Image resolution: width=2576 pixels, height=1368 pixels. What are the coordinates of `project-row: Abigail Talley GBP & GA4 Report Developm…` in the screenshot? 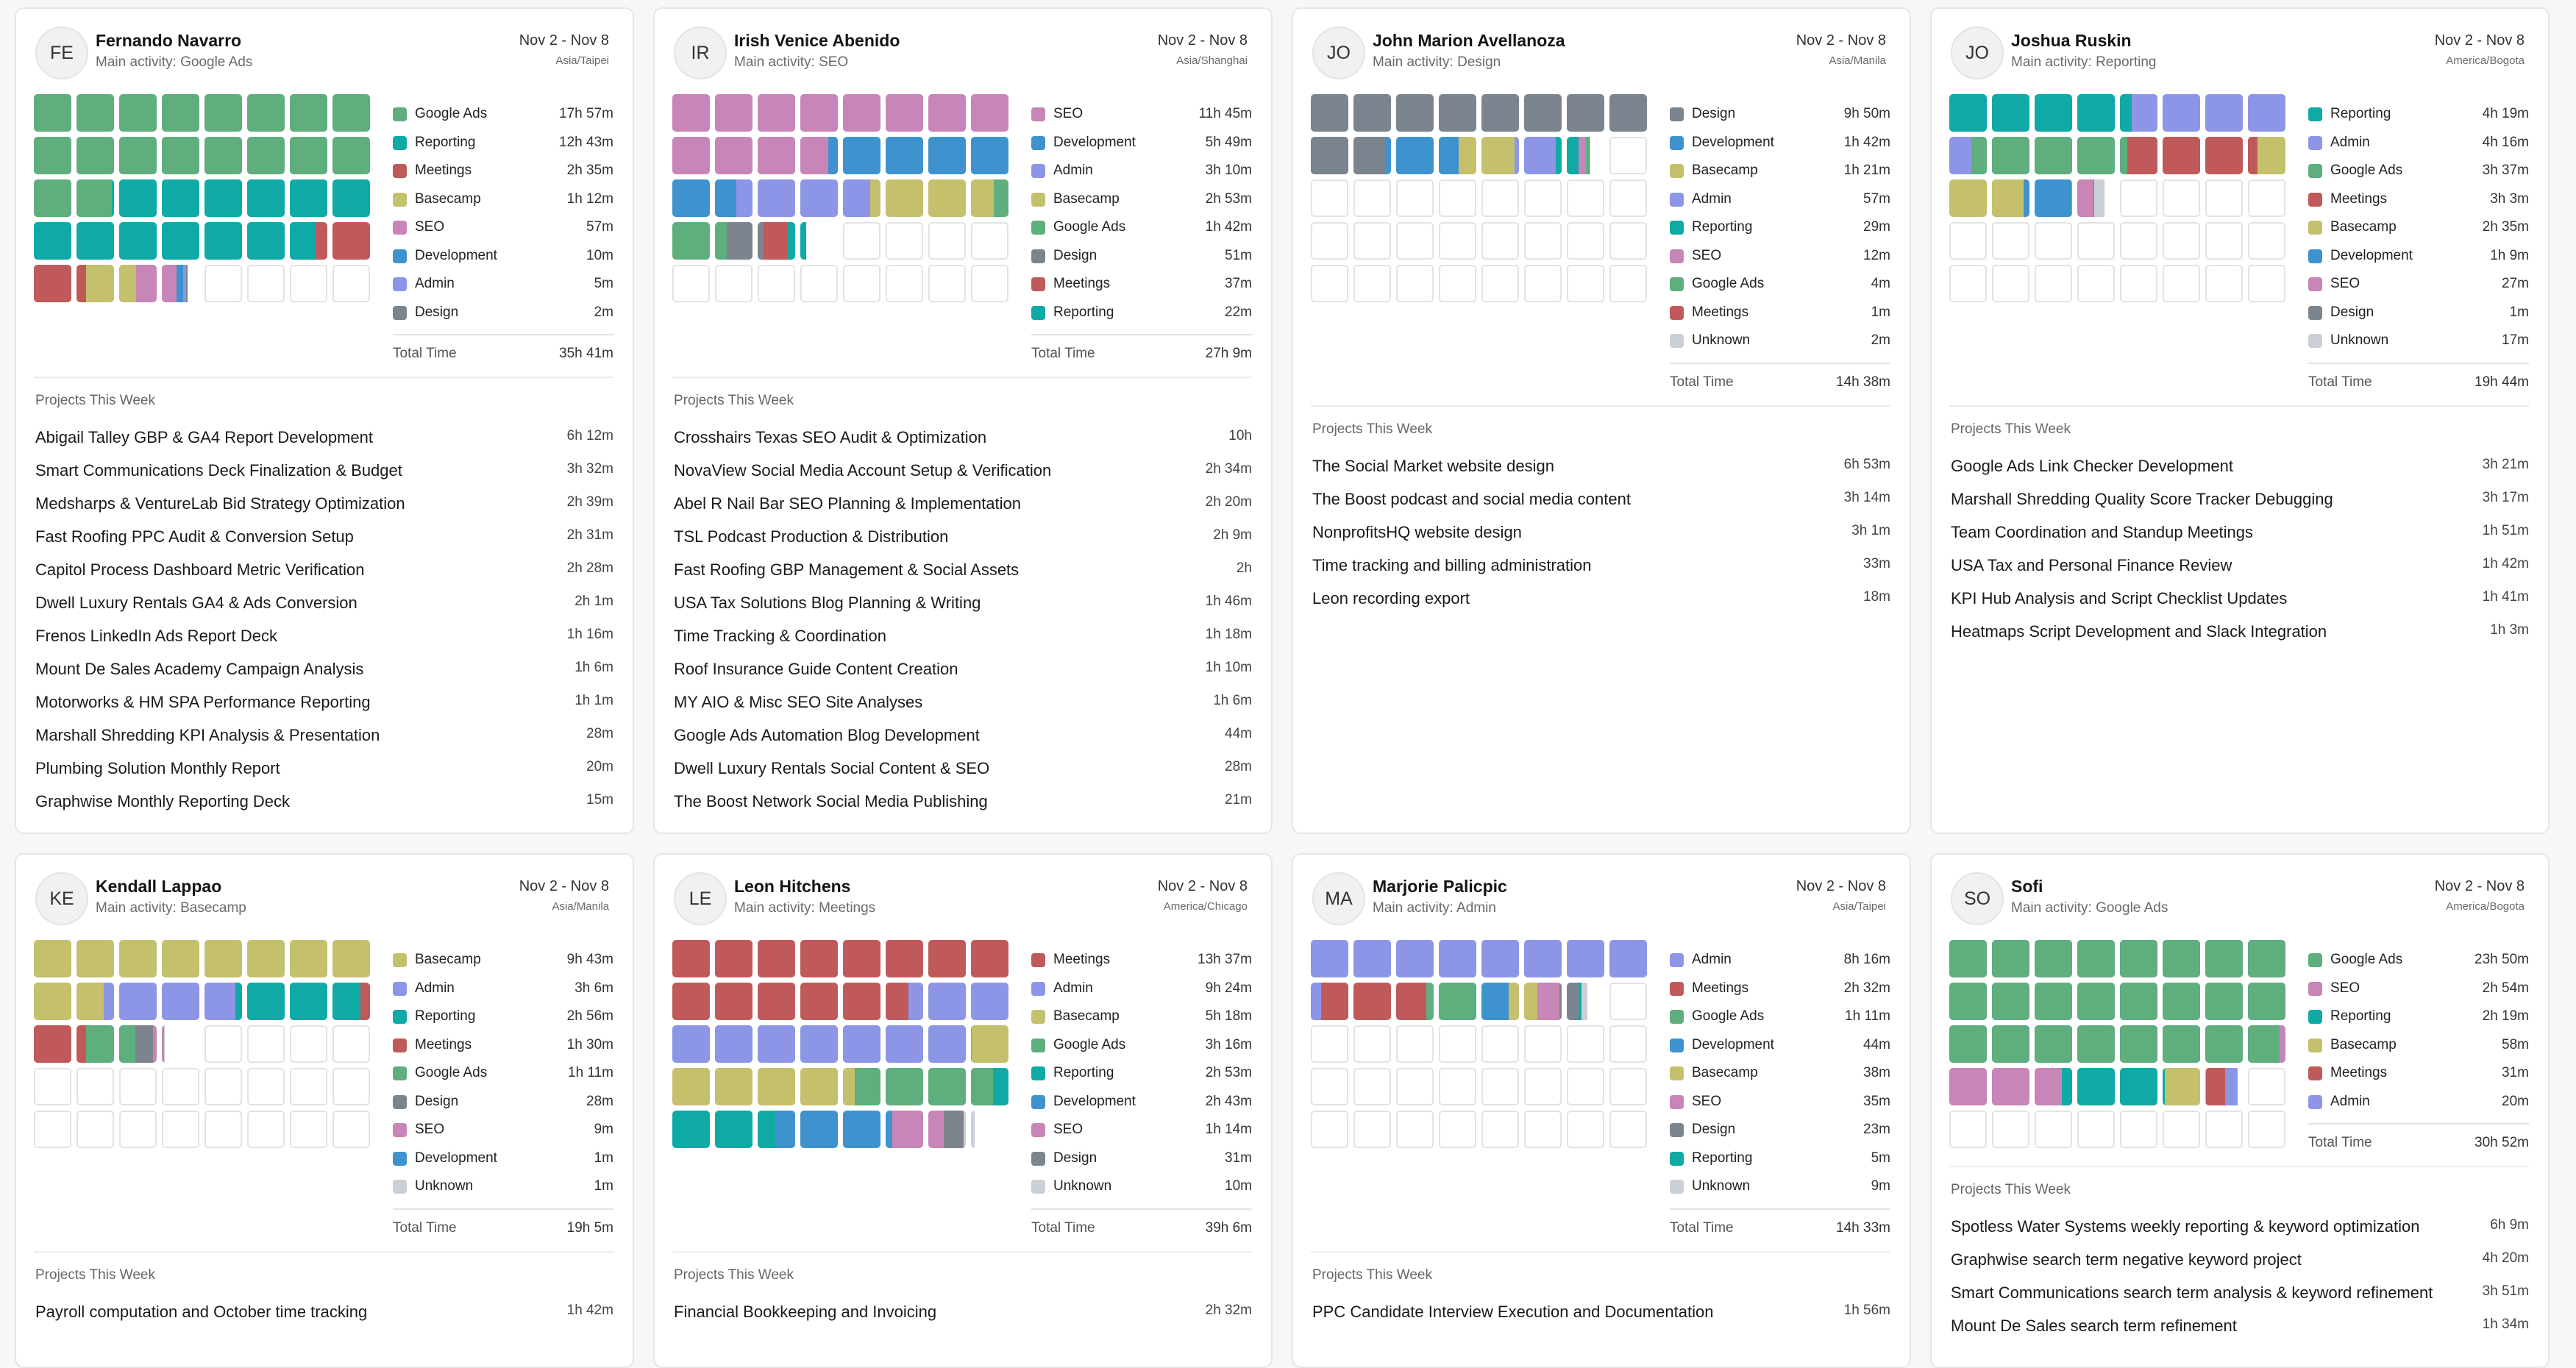 It's located at (324, 444).